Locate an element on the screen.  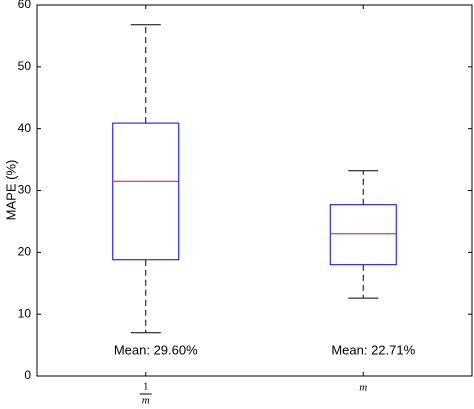
y-tick-label: 0 is located at coordinates (27, 375).